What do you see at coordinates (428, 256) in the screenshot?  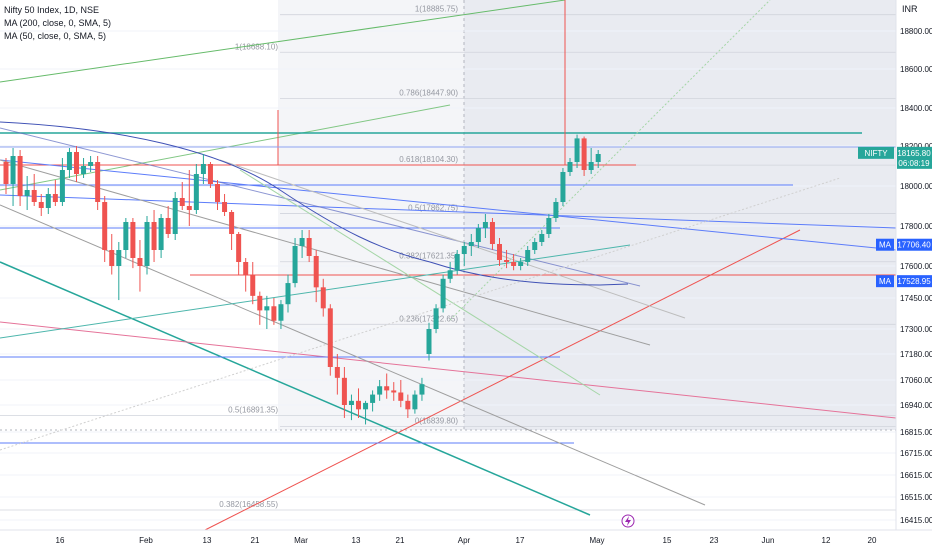 I see `fib-label: 0.382(17621.35)` at bounding box center [428, 256].